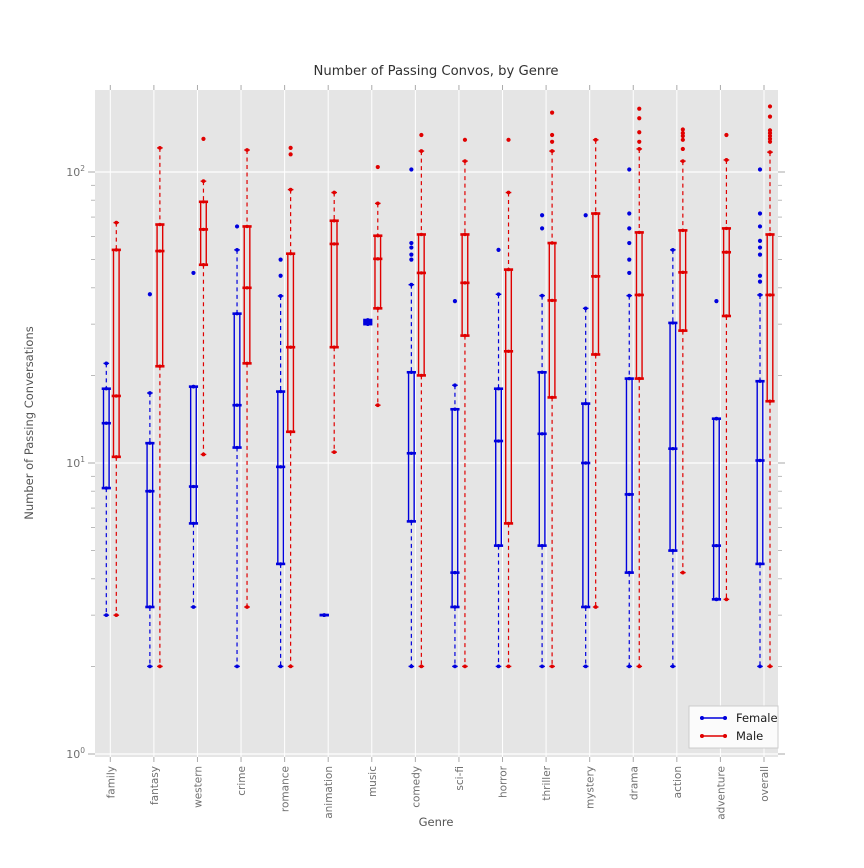 Image resolution: width=864 pixels, height=868 pixels. Describe the element at coordinates (286, 789) in the screenshot. I see `x-tick-label: romance` at that location.